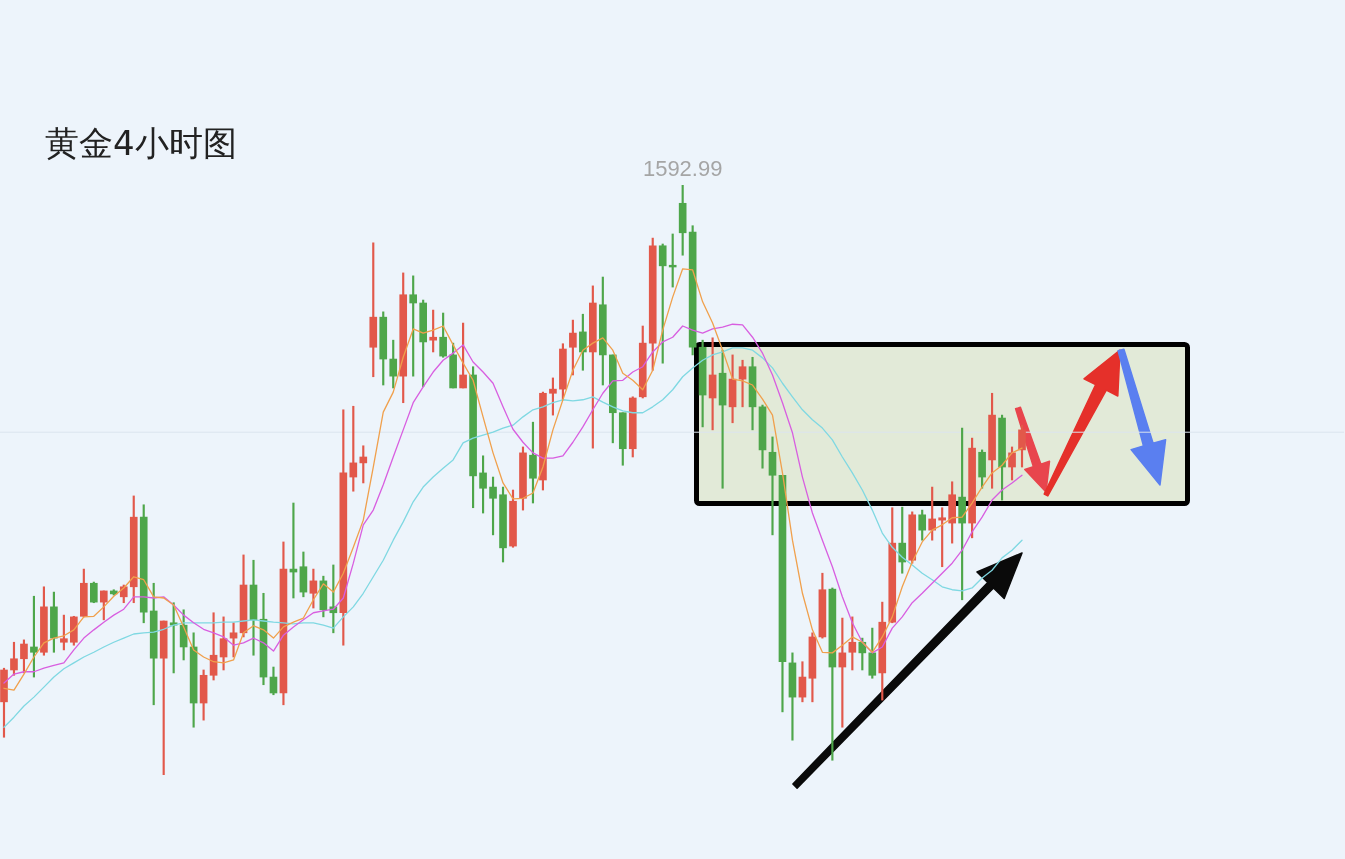 The height and width of the screenshot is (859, 1345). I want to click on chart-title: 黄金4小时图, so click(141, 143).